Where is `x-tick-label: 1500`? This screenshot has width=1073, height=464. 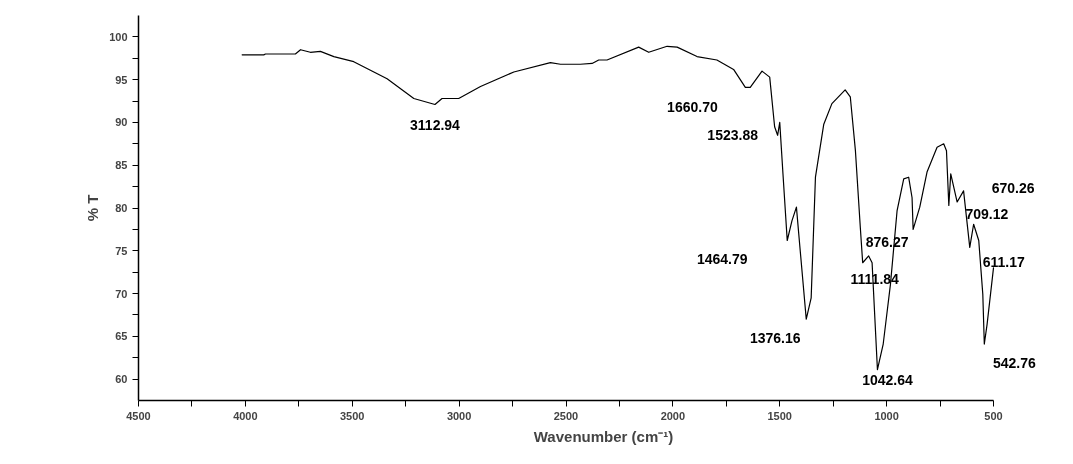
x-tick-label: 1500 is located at coordinates (779, 415).